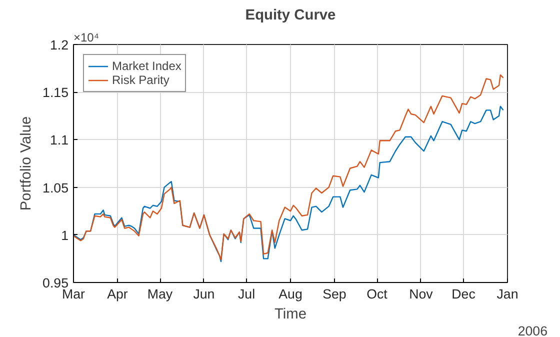  Describe the element at coordinates (55, 92) in the screenshot. I see `y-tick-label: 1.15` at that location.